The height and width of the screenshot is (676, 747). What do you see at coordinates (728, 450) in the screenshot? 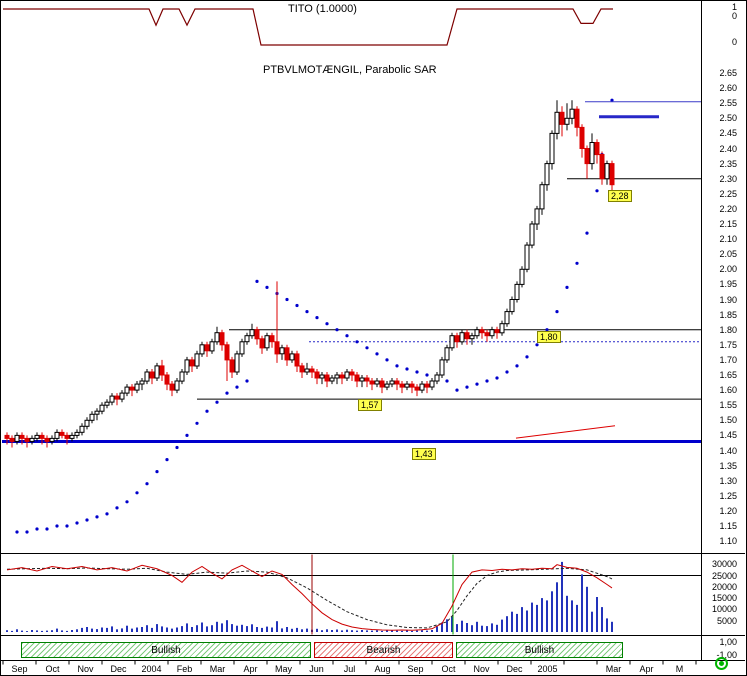
I see `price-axis-label: 1.40` at bounding box center [728, 450].